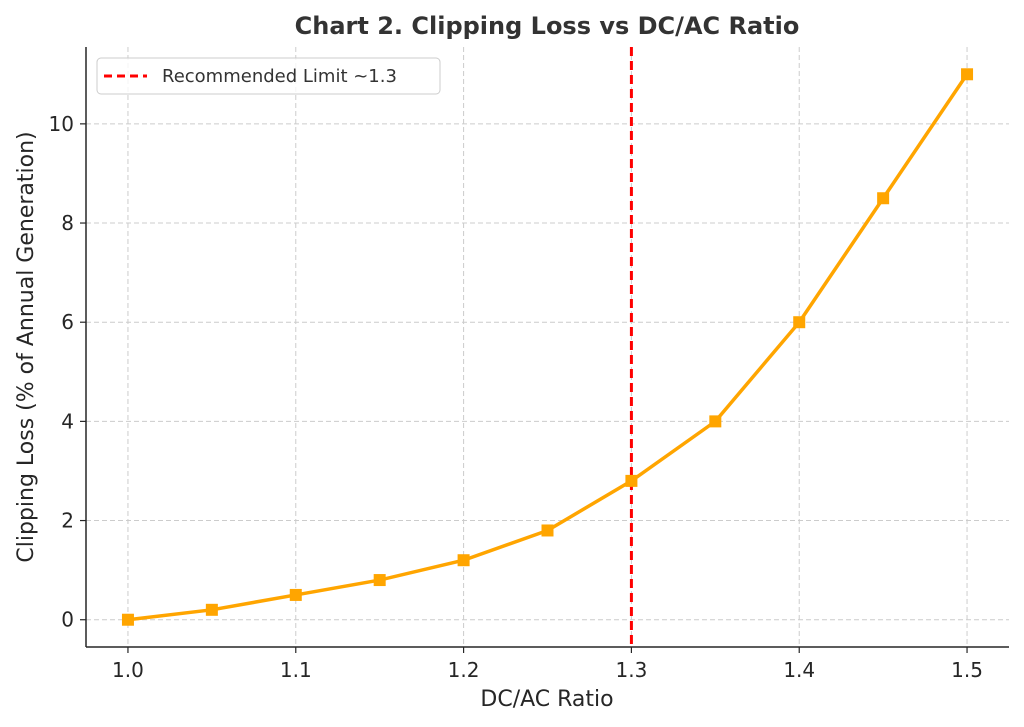  I want to click on x-tick-label: 1.5, so click(967, 670).